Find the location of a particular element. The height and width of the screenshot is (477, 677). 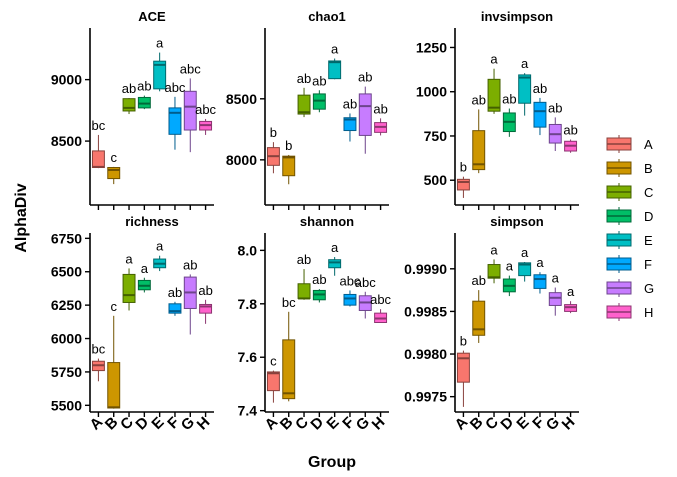

box-richness-A: bc is located at coordinates (99, 362).